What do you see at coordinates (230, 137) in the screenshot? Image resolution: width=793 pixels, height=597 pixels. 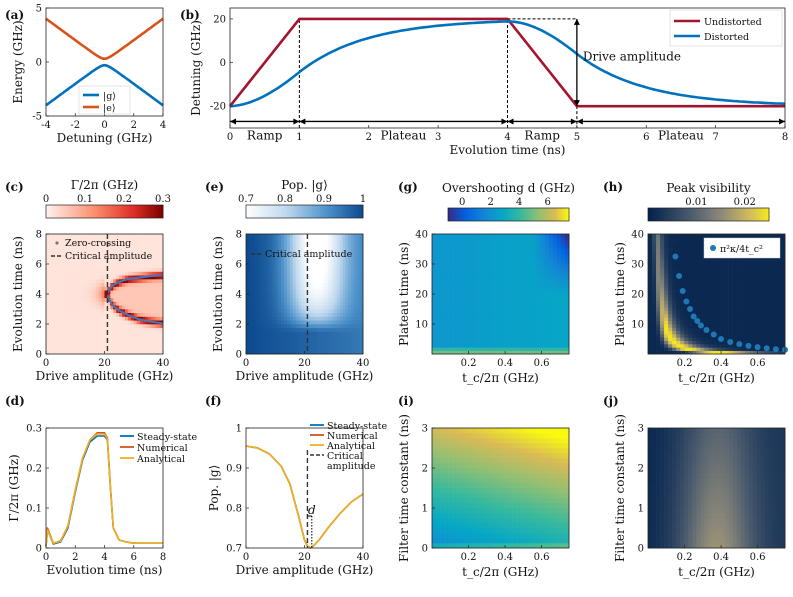 I see `b-xtick-label: 0` at bounding box center [230, 137].